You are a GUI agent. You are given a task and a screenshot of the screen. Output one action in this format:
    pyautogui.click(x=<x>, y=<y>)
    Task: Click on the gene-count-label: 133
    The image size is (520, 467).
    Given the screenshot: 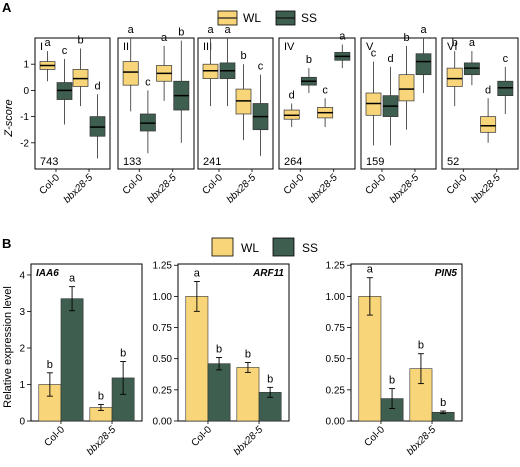 What is the action you would take?
    pyautogui.click(x=132, y=162)
    